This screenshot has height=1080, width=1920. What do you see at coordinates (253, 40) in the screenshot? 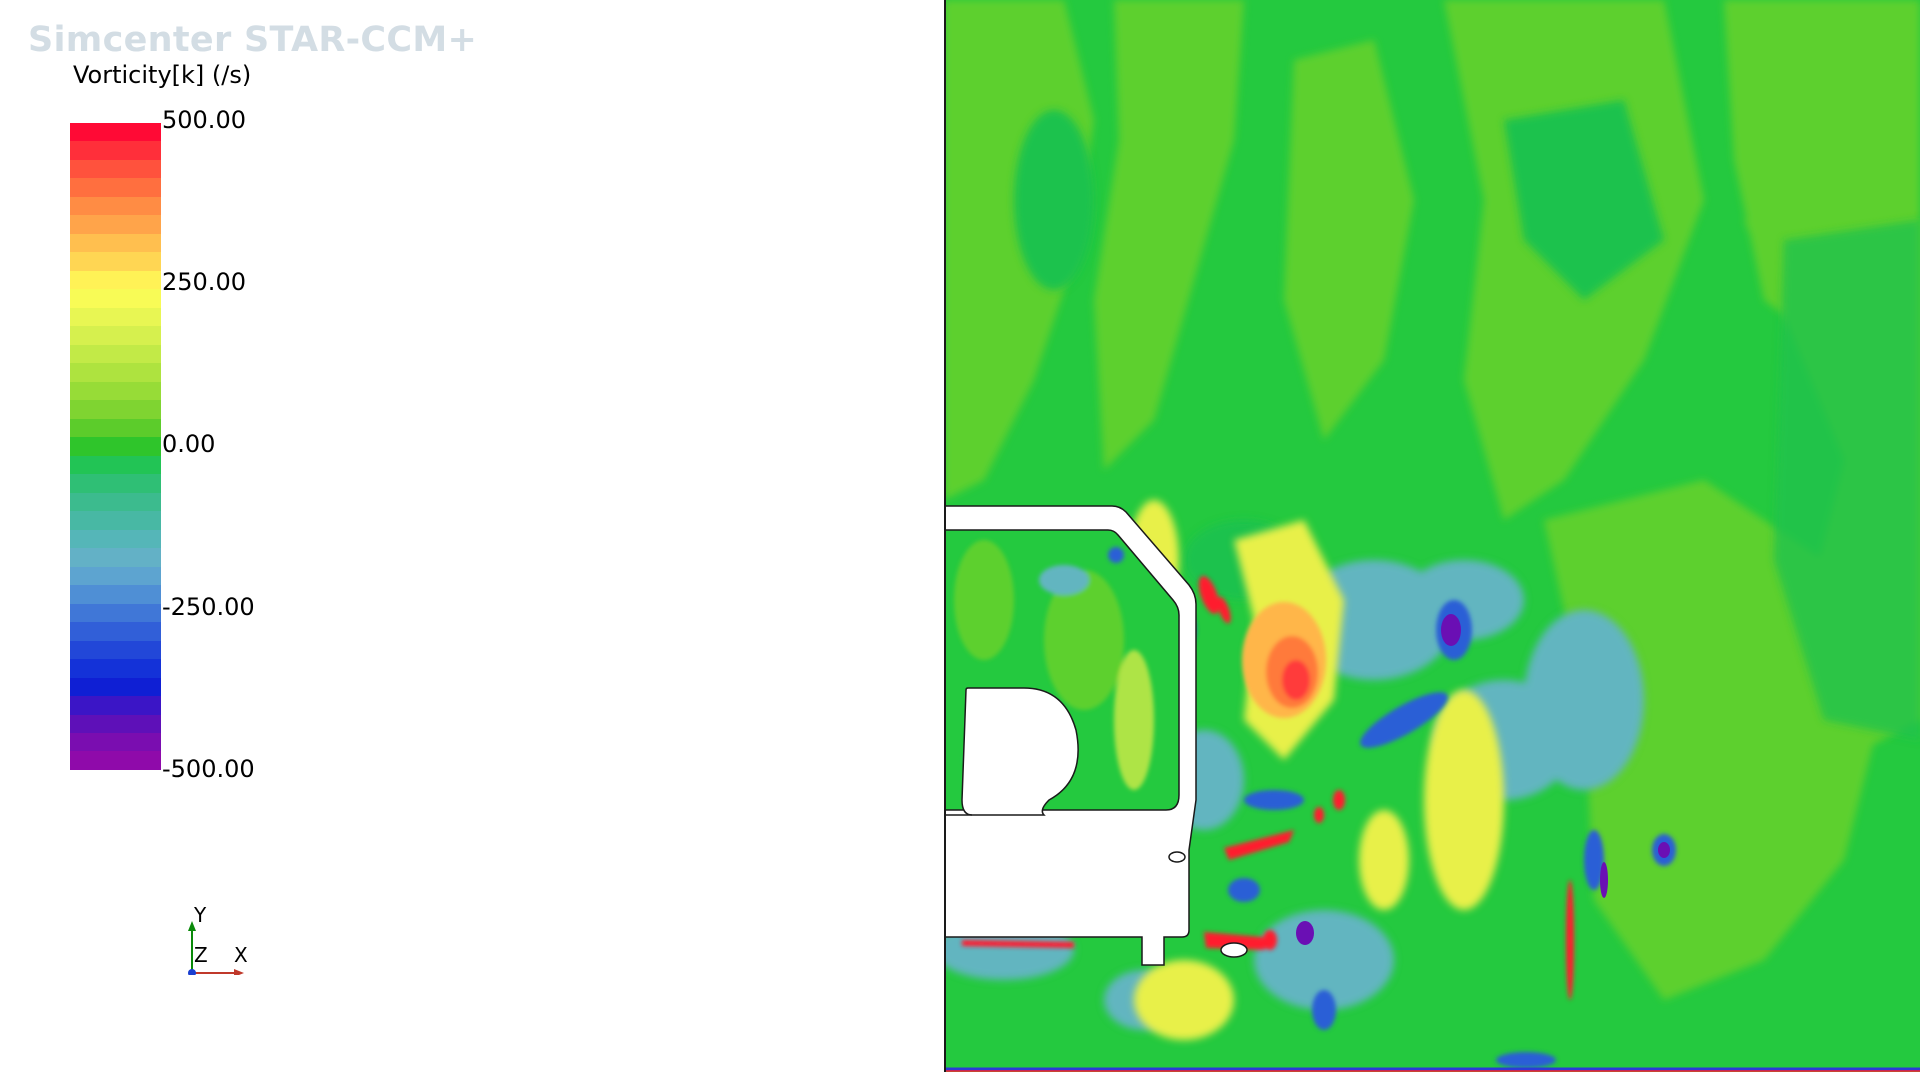
I see `app-logo-text: Simcenter STAR-CCM+` at bounding box center [253, 40].